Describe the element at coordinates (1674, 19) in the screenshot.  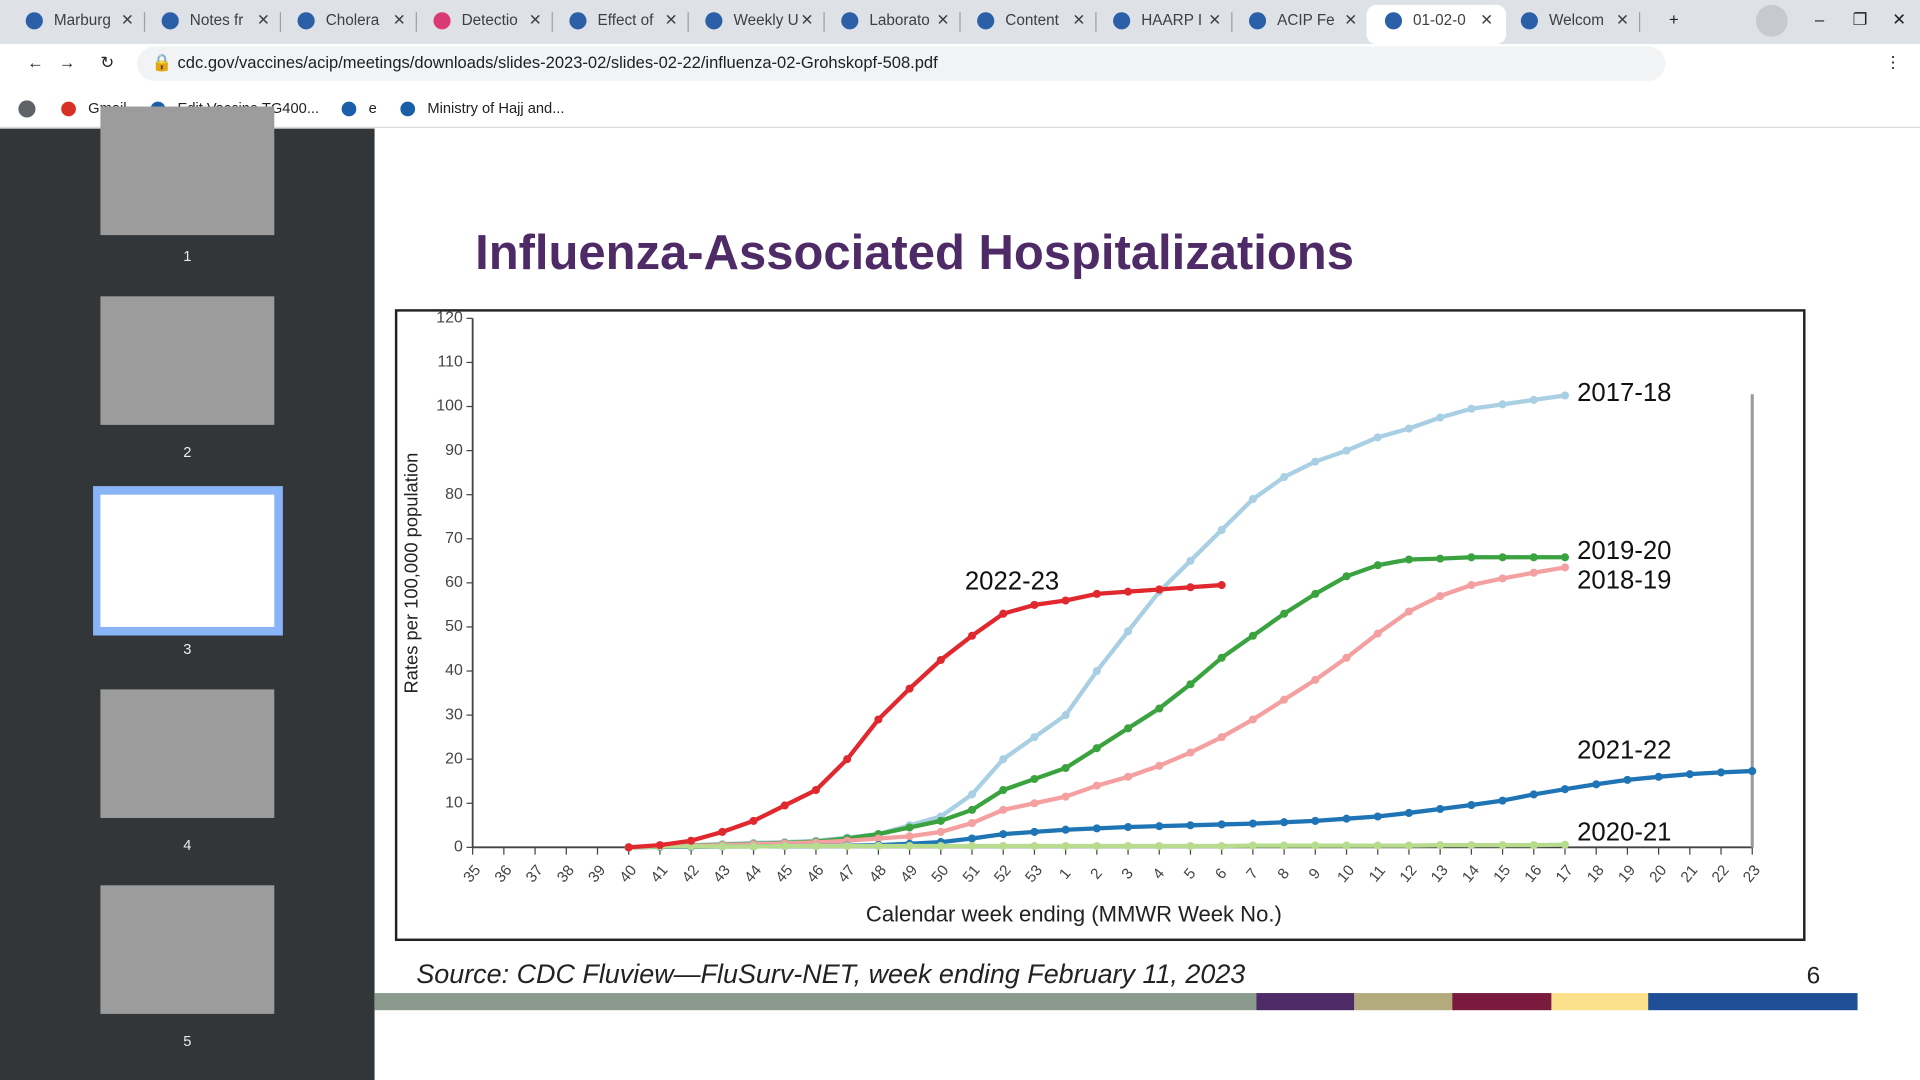
I see `new-tab: +` at that location.